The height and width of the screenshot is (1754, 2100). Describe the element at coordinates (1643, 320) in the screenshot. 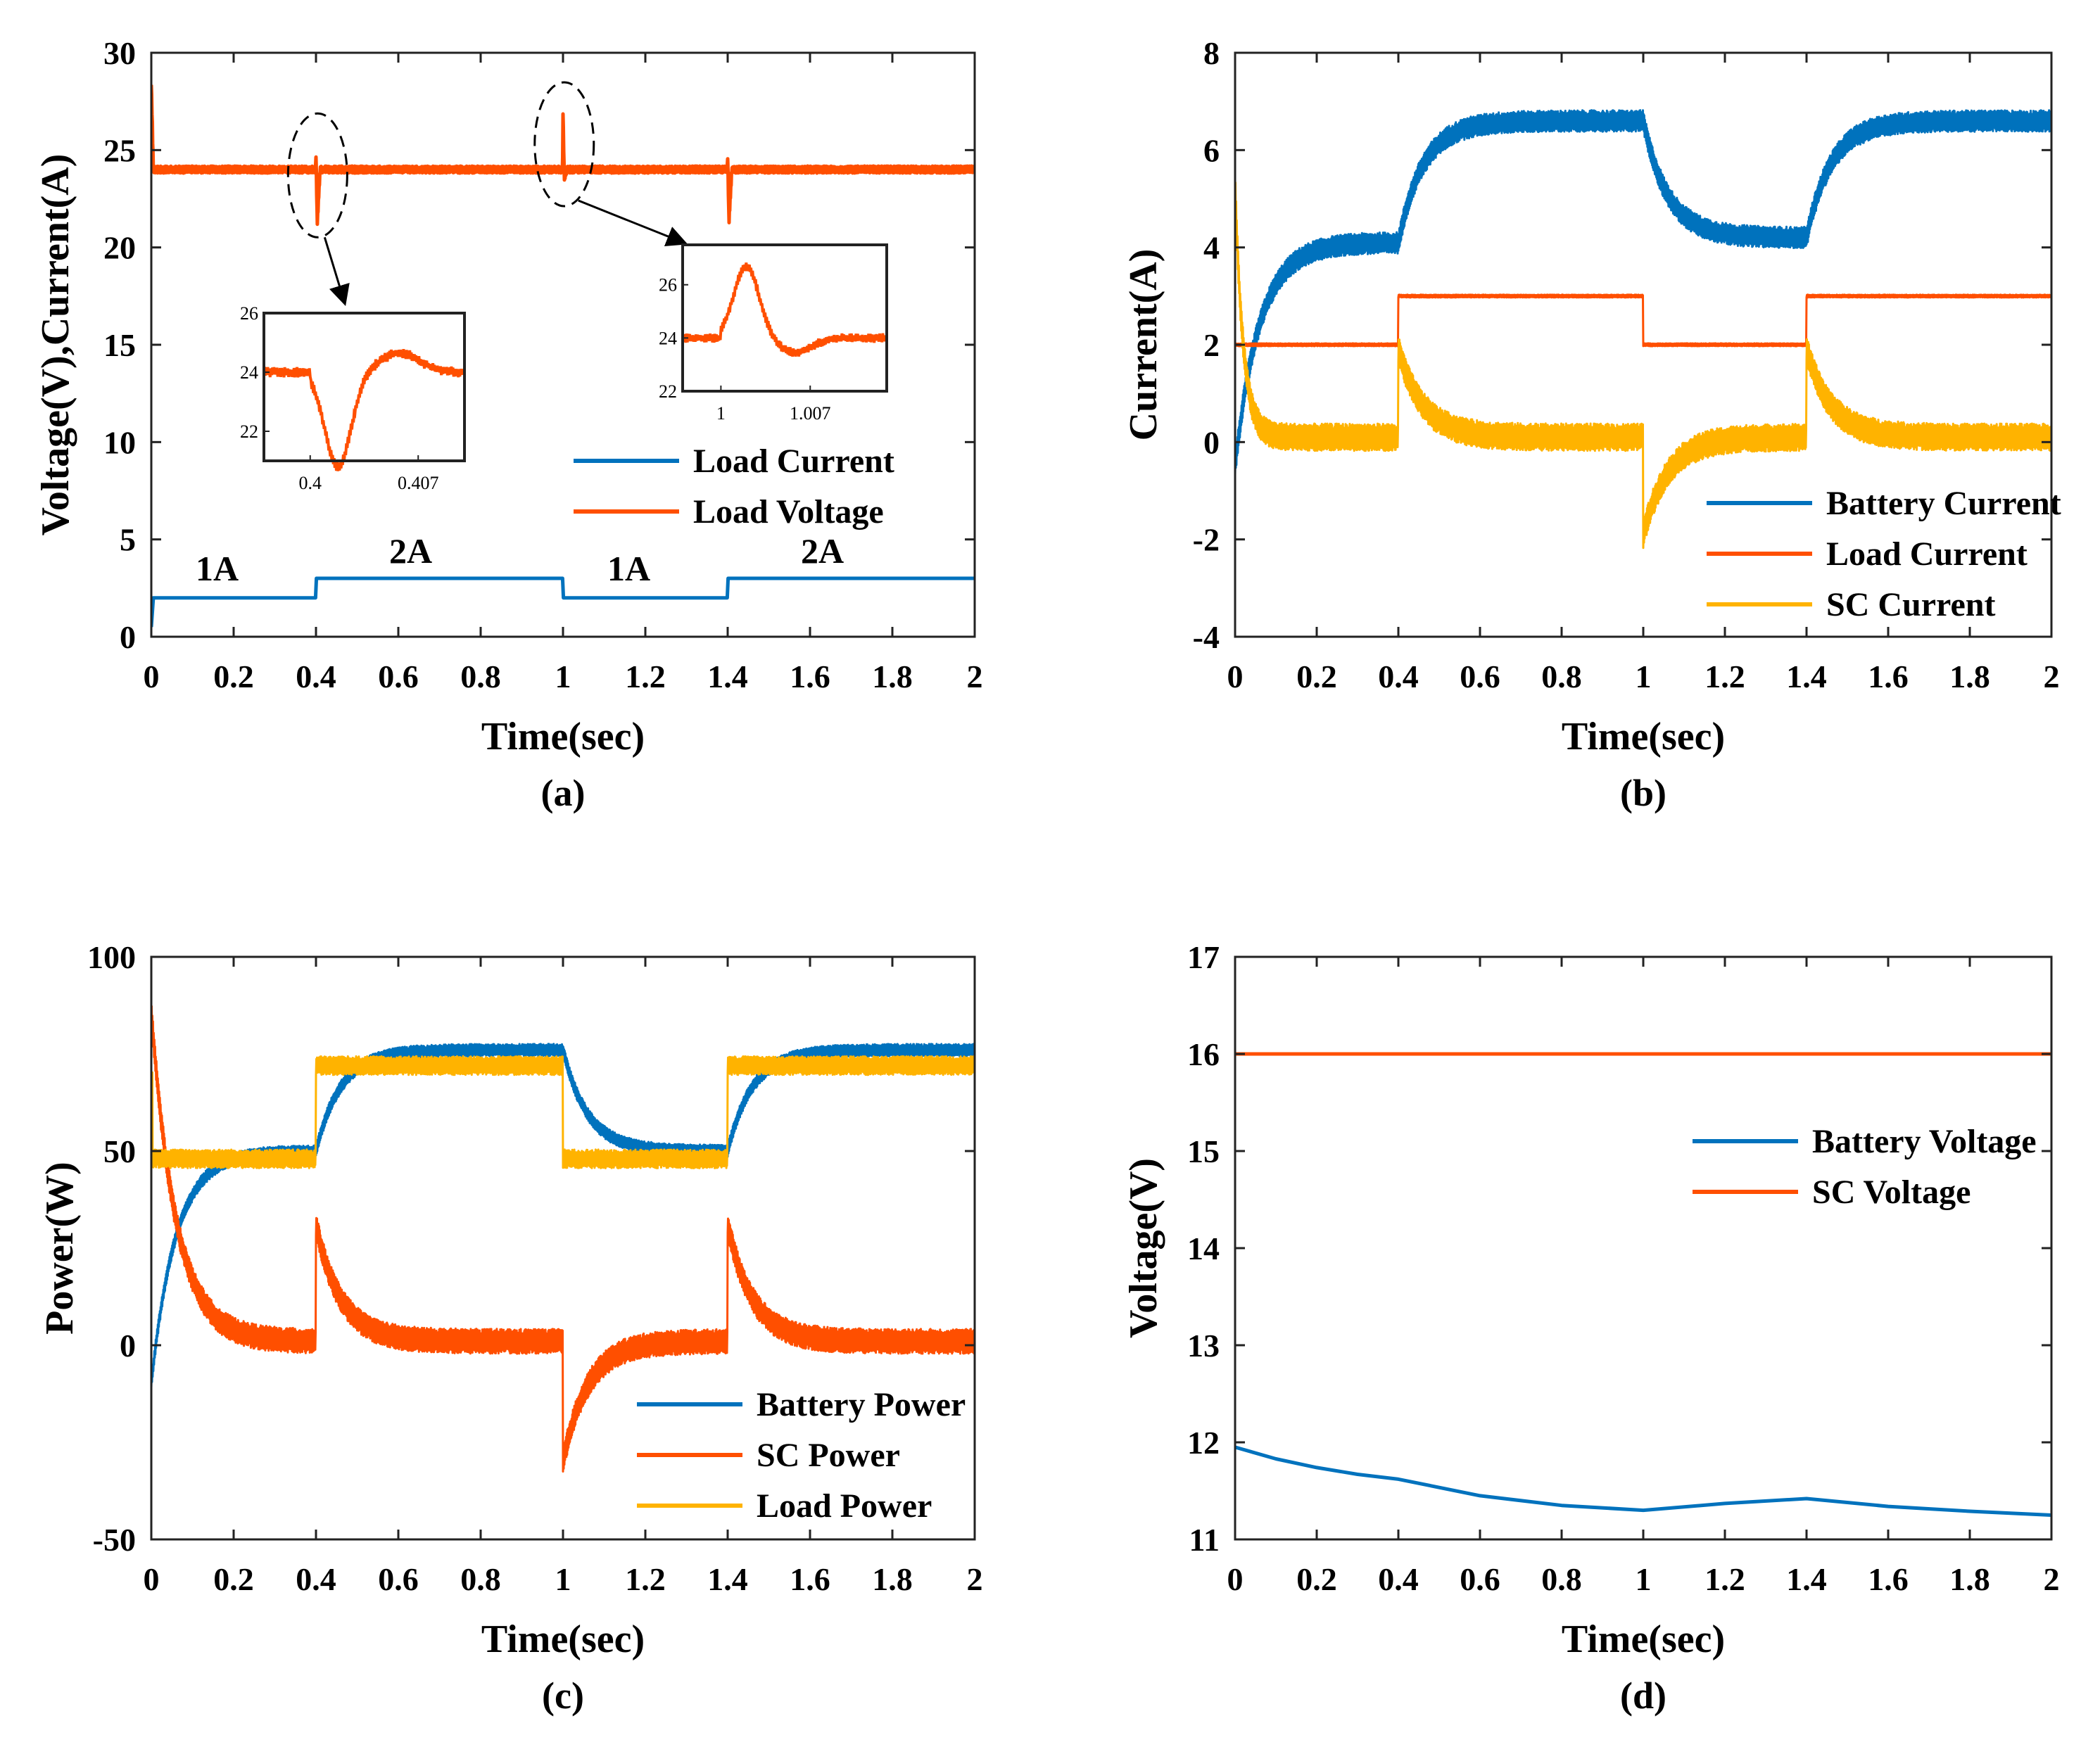

I see `series-line-load-current` at that location.